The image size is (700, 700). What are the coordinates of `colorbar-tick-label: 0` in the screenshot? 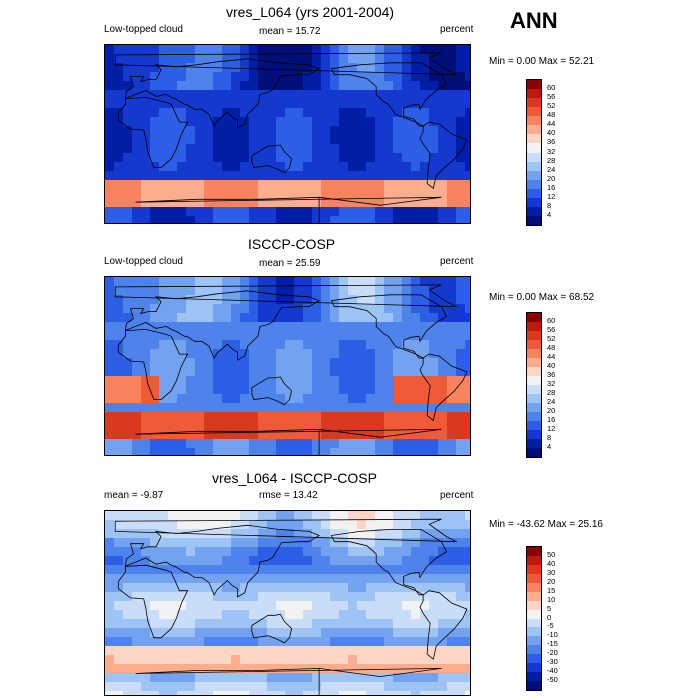 It's located at (549, 617).